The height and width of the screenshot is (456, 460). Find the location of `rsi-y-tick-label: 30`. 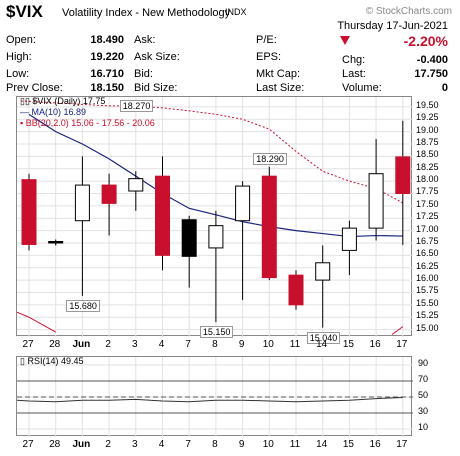

rsi-y-tick-label: 30 is located at coordinates (423, 411).